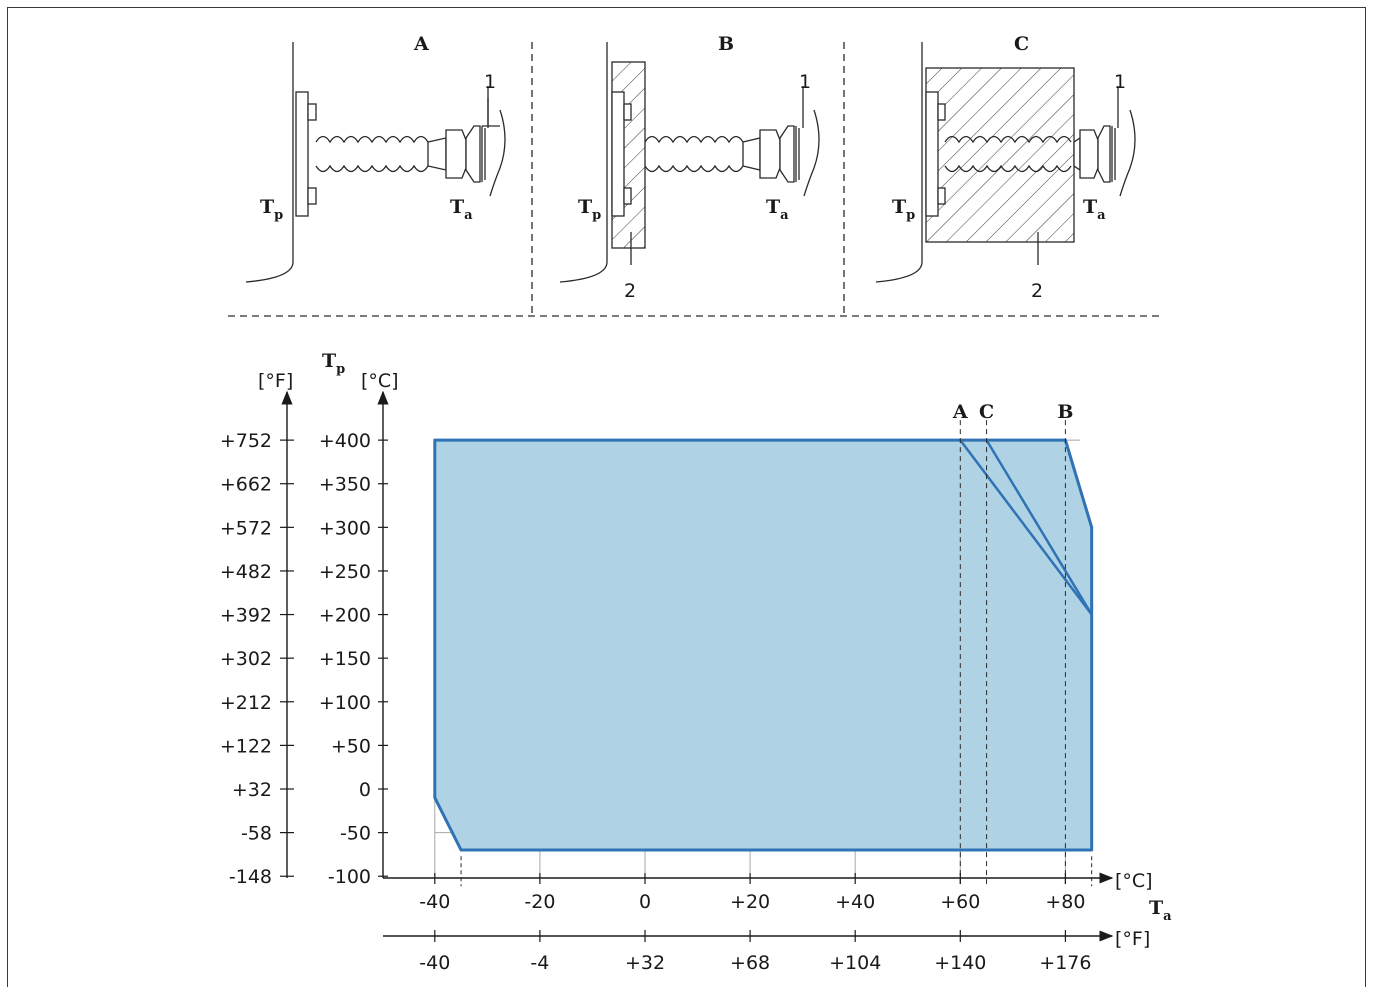  I want to click on y-tick-label-f: +392, so click(246, 616).